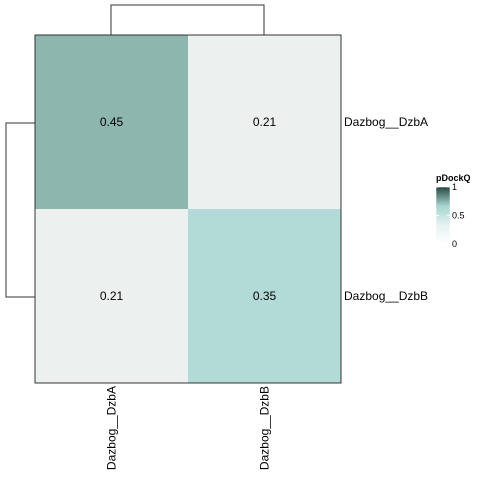  I want to click on column-dendrogram, so click(187, 19).